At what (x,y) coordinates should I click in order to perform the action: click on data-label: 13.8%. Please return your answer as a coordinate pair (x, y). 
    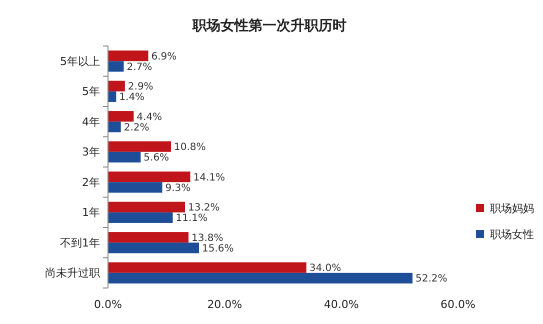
    Looking at the image, I should click on (208, 238).